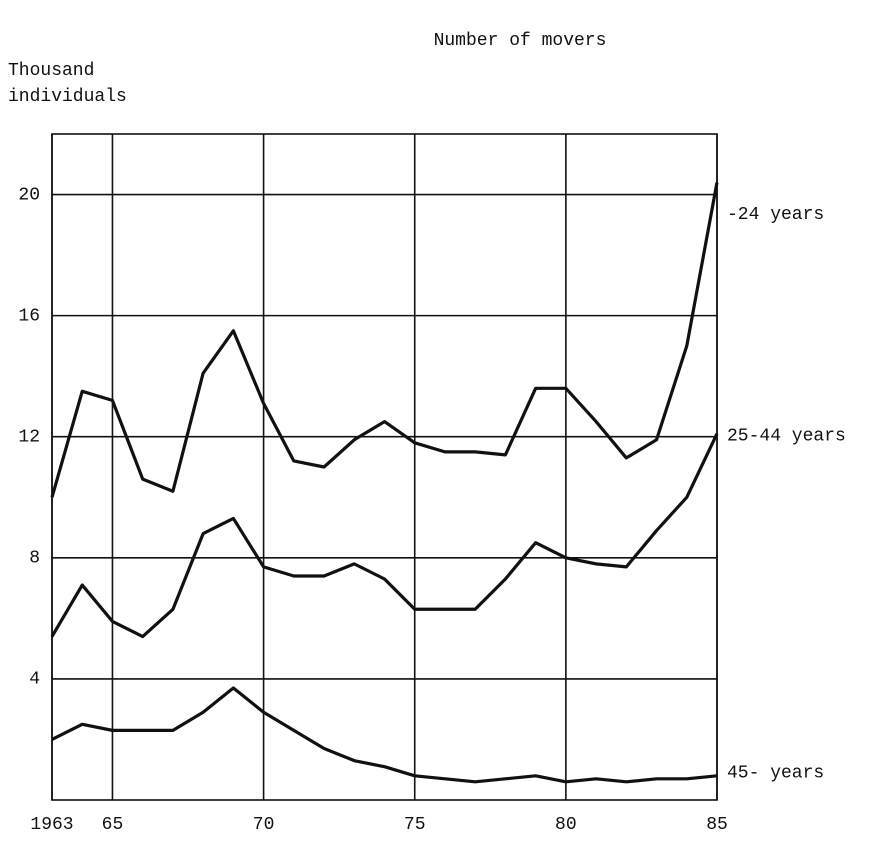  Describe the element at coordinates (786, 436) in the screenshot. I see `series-label: 25-44 years` at that location.